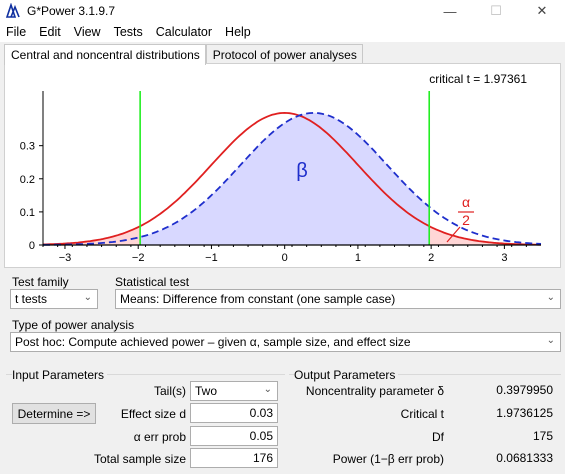 The image size is (565, 474). Describe the element at coordinates (282, 11) in the screenshot. I see `title-bar: G*Power 3.1.9.7 — ☐ ✕` at that location.